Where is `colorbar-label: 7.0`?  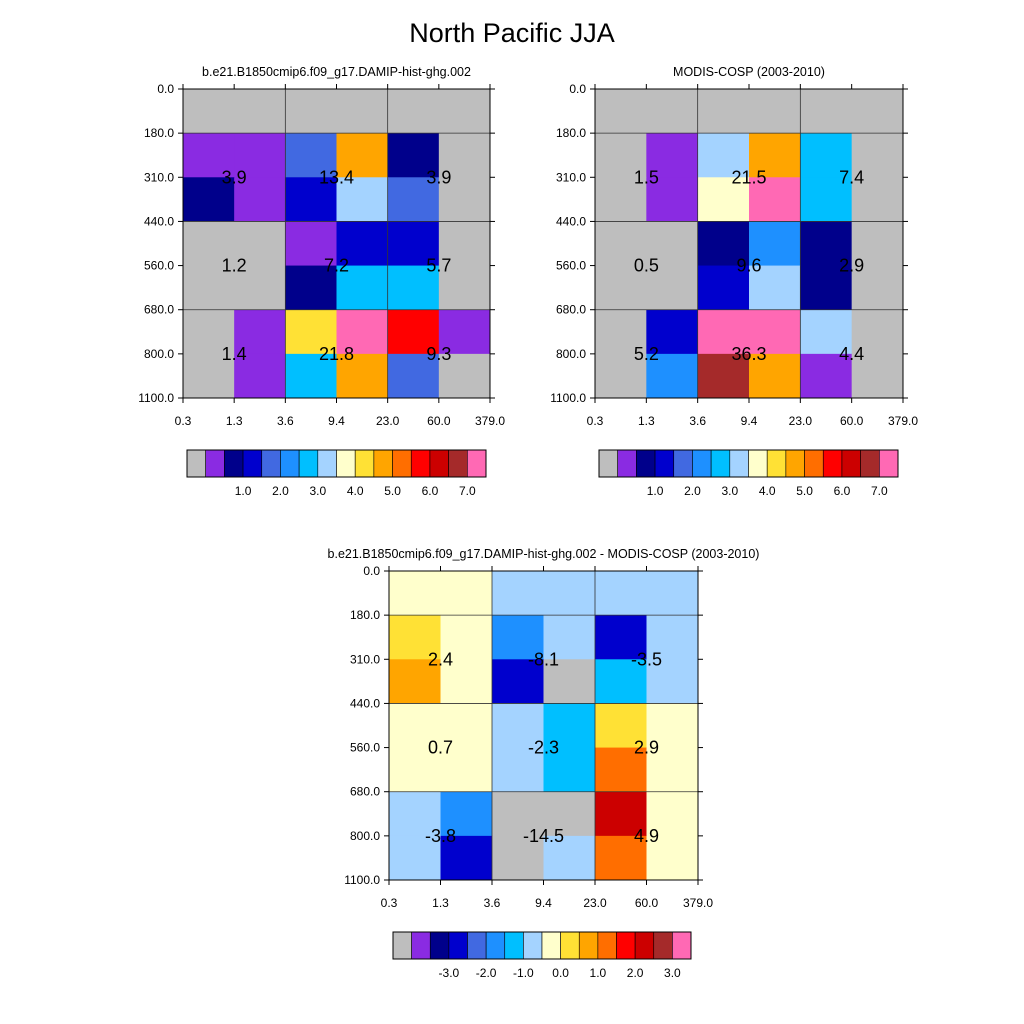 colorbar-label: 7.0 is located at coordinates (467, 491).